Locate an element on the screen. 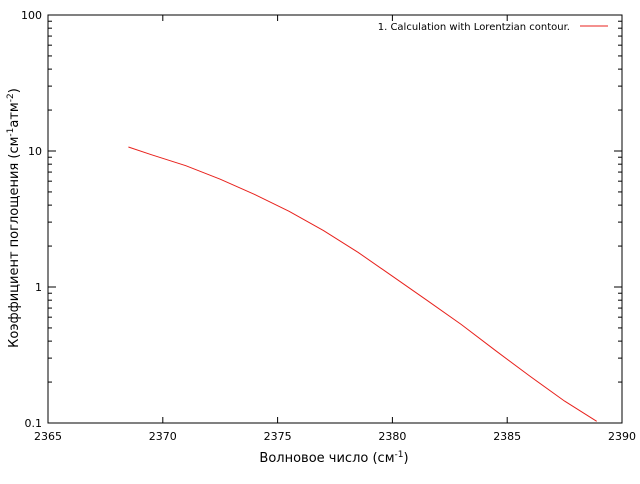 The width and height of the screenshot is (640, 484). y-tick-label: 10 is located at coordinates (35, 151).